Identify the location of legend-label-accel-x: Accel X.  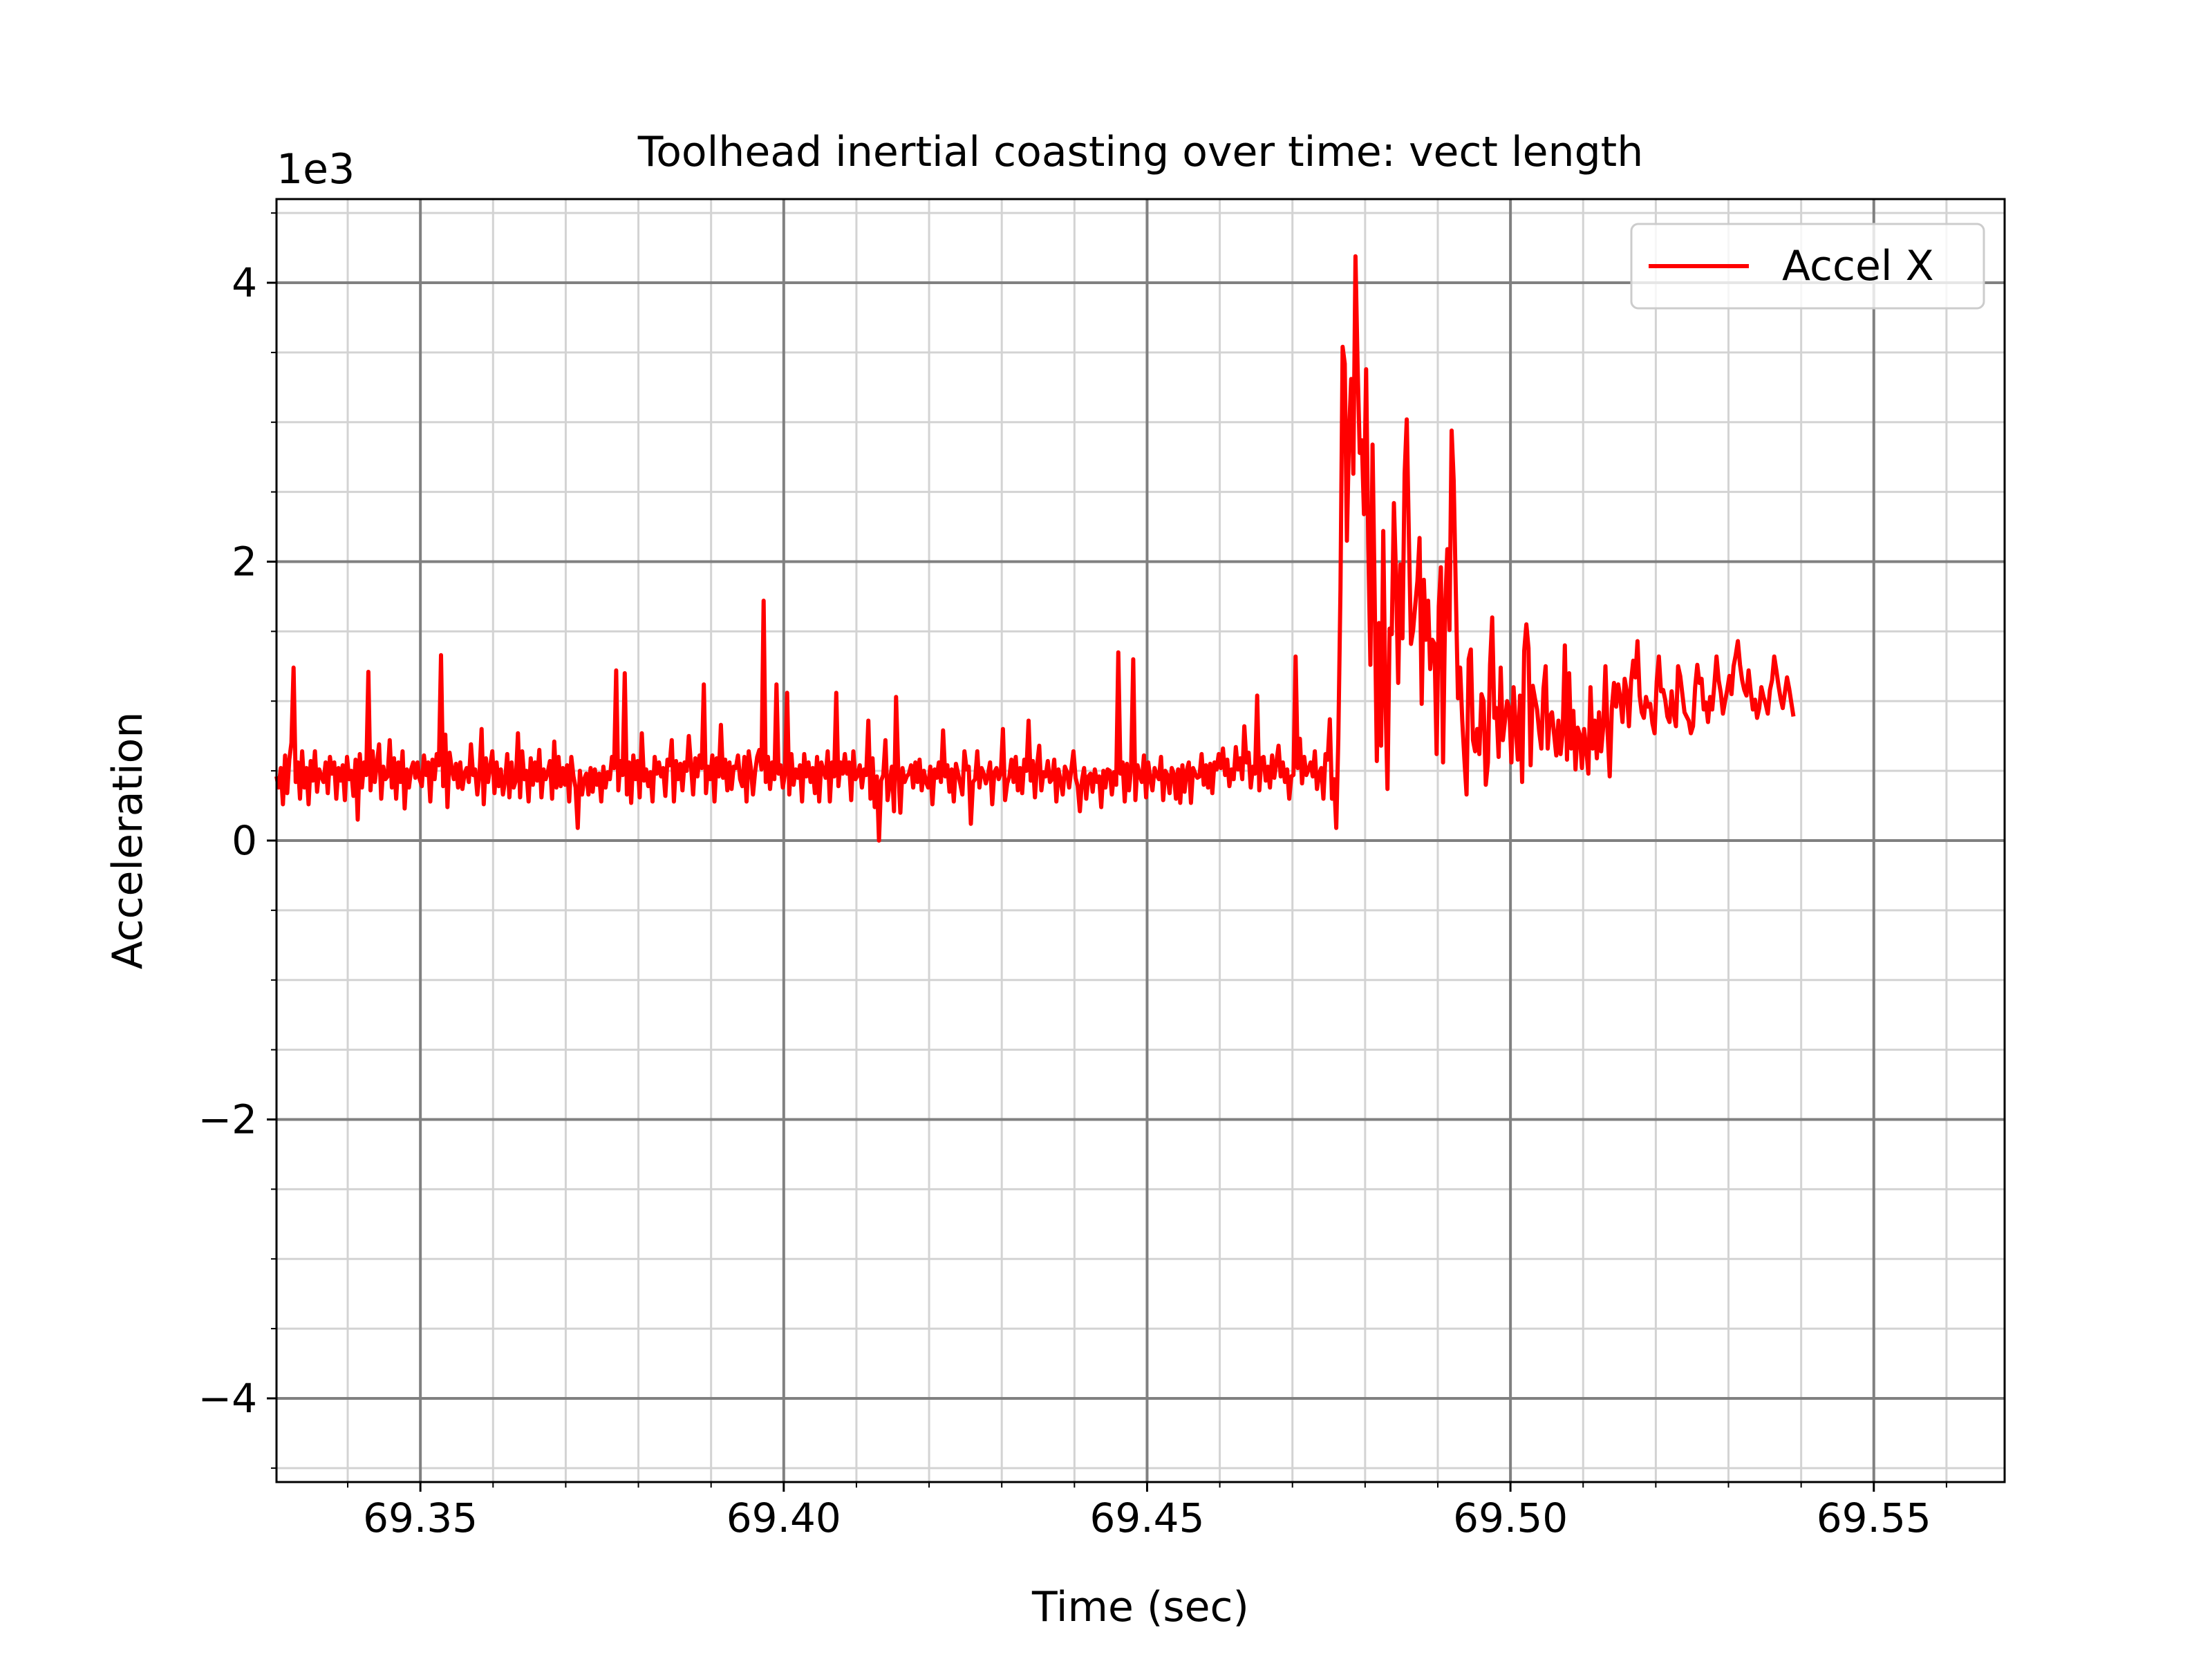
(1858, 266).